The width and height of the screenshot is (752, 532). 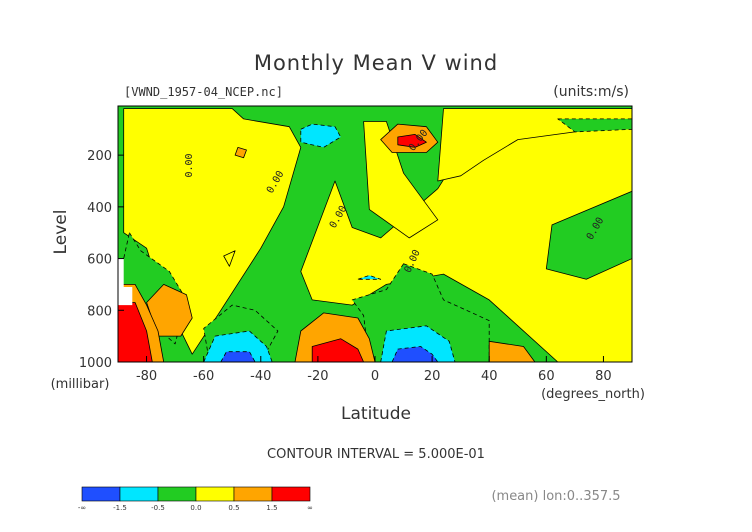 I want to click on contour-interval-text: CONTOUR INTERVAL = 5.000E-01, so click(x=376, y=454).